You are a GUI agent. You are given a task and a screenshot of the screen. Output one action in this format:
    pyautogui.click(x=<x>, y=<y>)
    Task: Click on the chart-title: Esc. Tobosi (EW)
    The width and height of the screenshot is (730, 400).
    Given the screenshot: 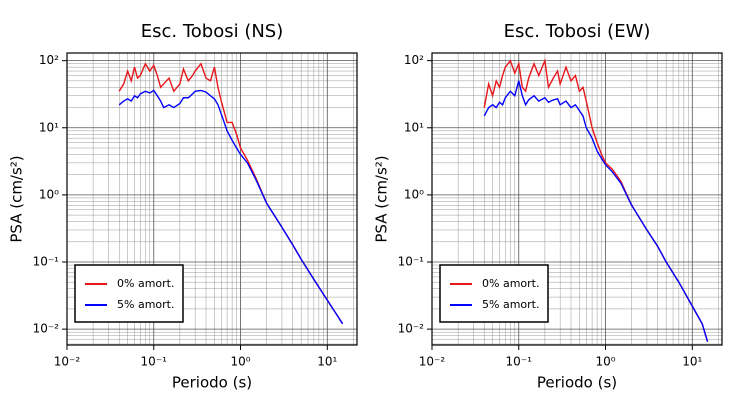 What is the action you would take?
    pyautogui.click(x=577, y=31)
    